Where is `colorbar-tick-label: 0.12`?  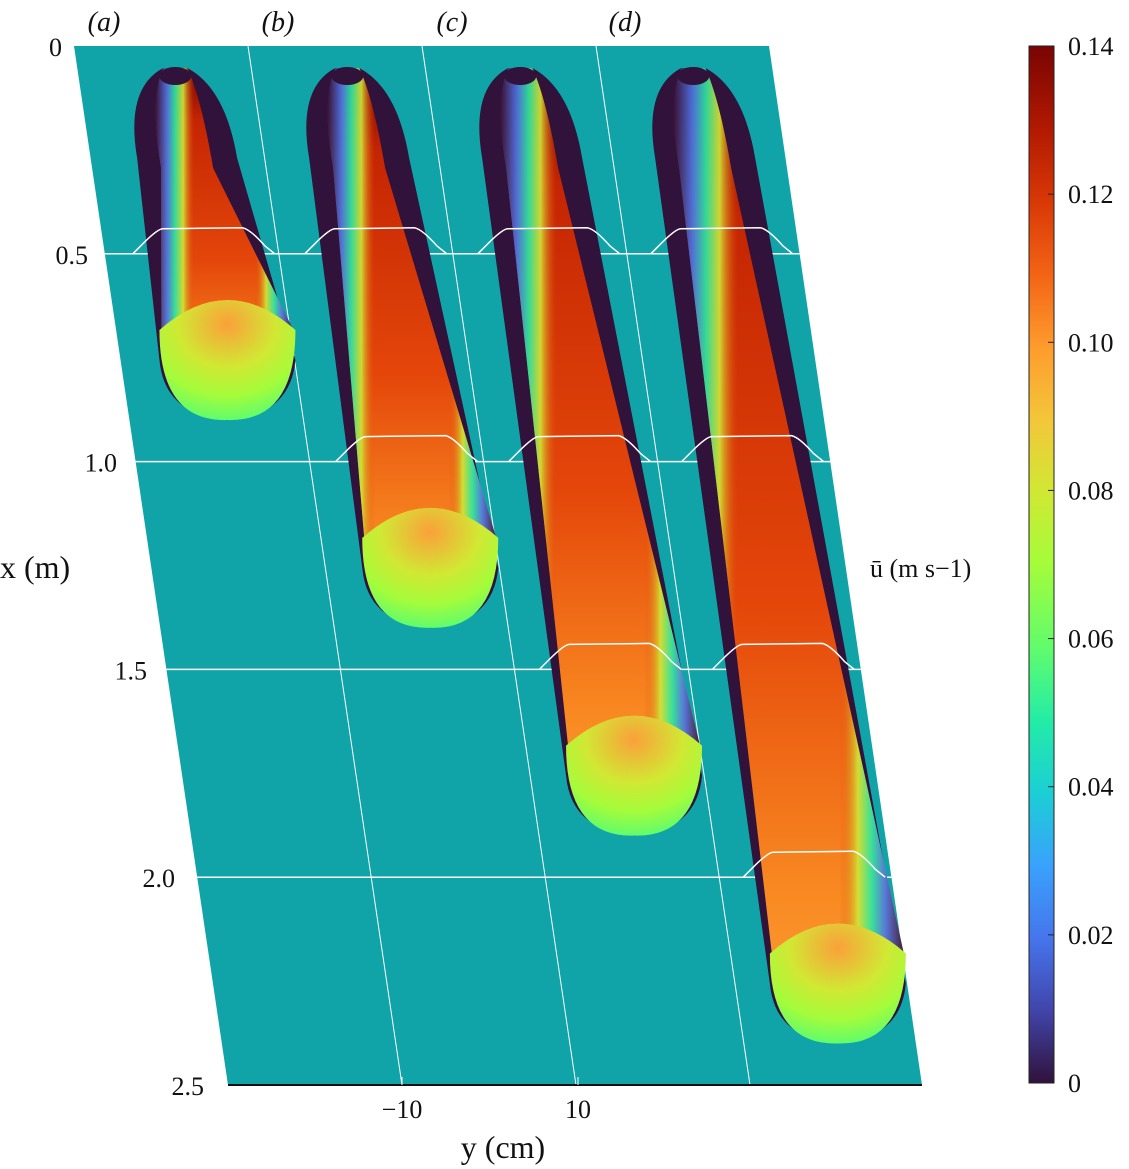 colorbar-tick-label: 0.12 is located at coordinates (1091, 194).